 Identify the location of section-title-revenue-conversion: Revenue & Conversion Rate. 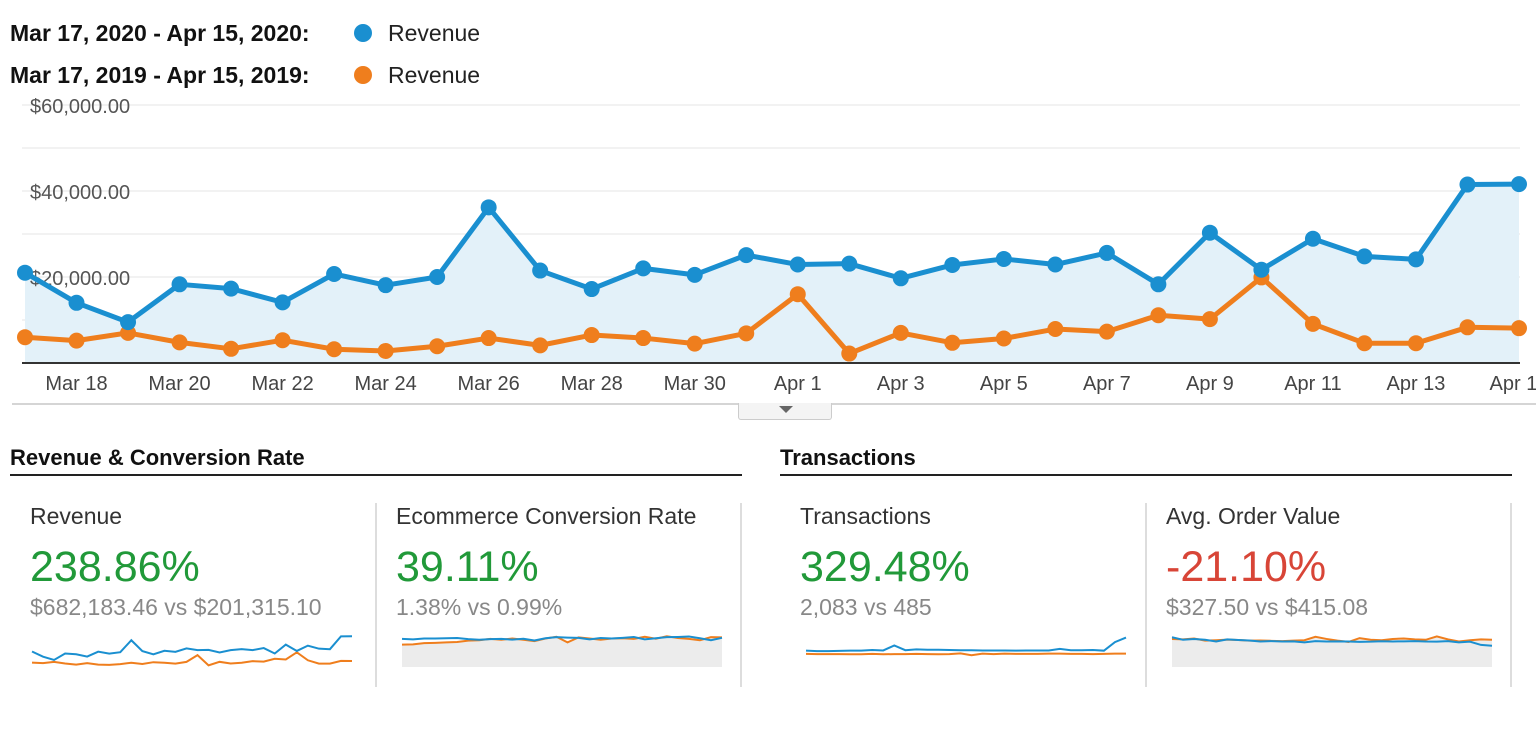
(376, 460).